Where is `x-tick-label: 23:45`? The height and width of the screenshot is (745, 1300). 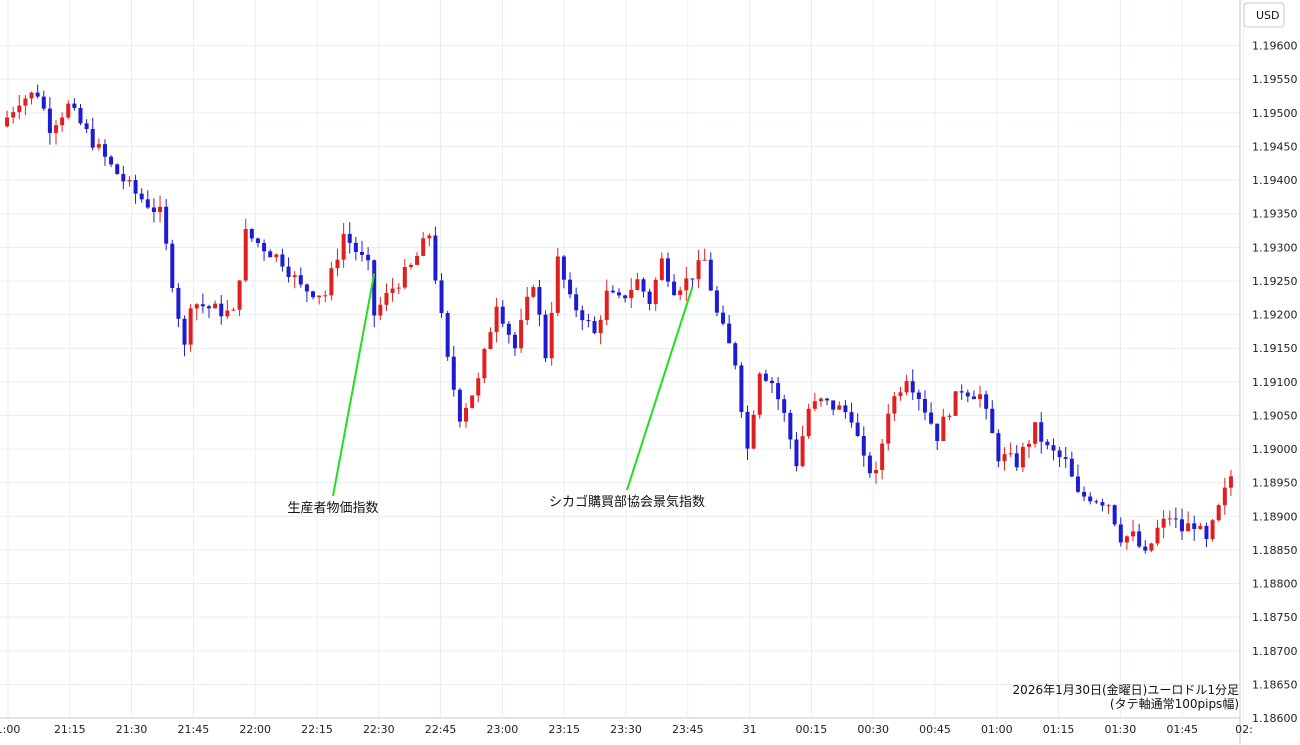
x-tick-label: 23:45 is located at coordinates (688, 729).